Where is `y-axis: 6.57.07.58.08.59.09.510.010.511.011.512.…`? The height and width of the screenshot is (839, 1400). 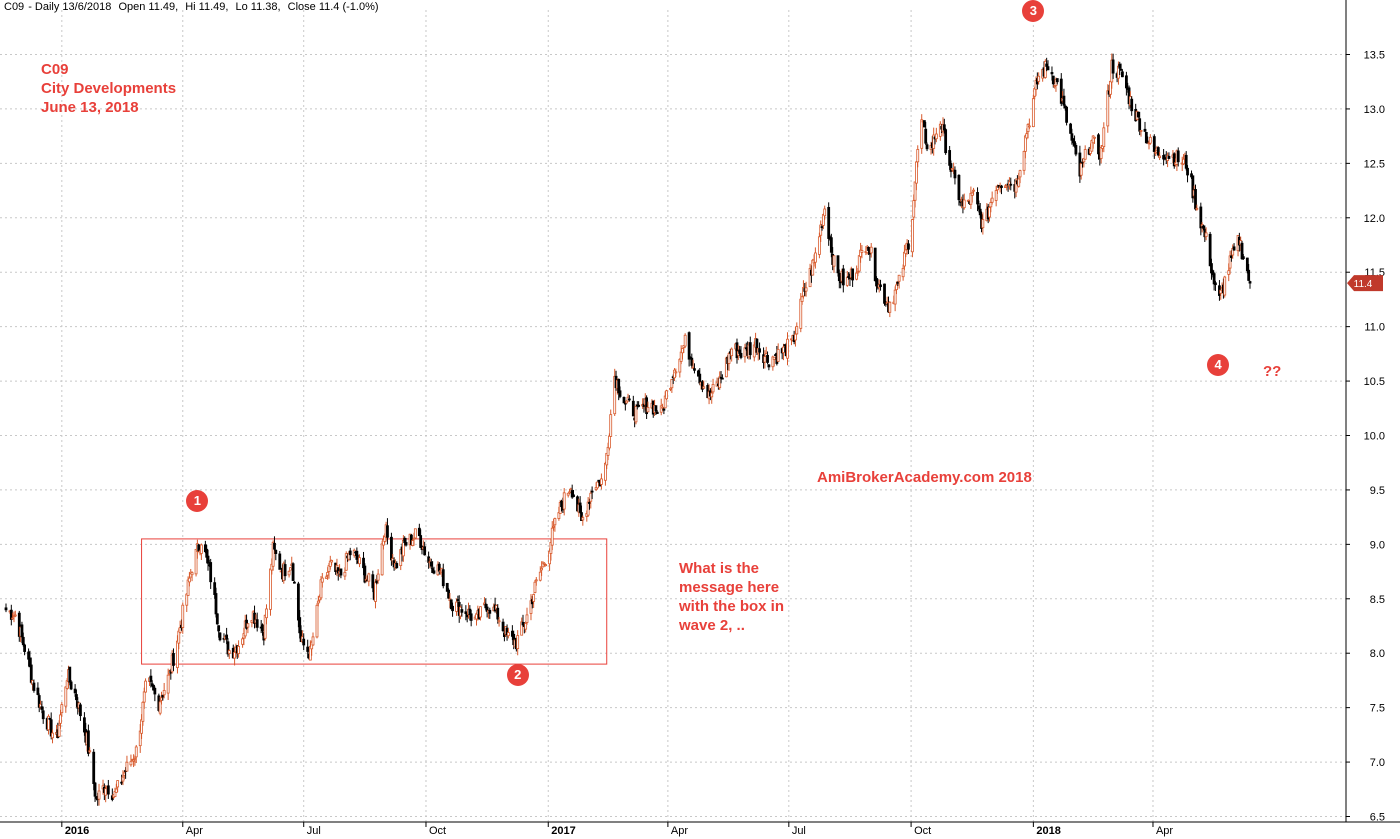 y-axis: 6.57.07.58.08.59.09.510.010.511.011.512.… is located at coordinates (1365, 412).